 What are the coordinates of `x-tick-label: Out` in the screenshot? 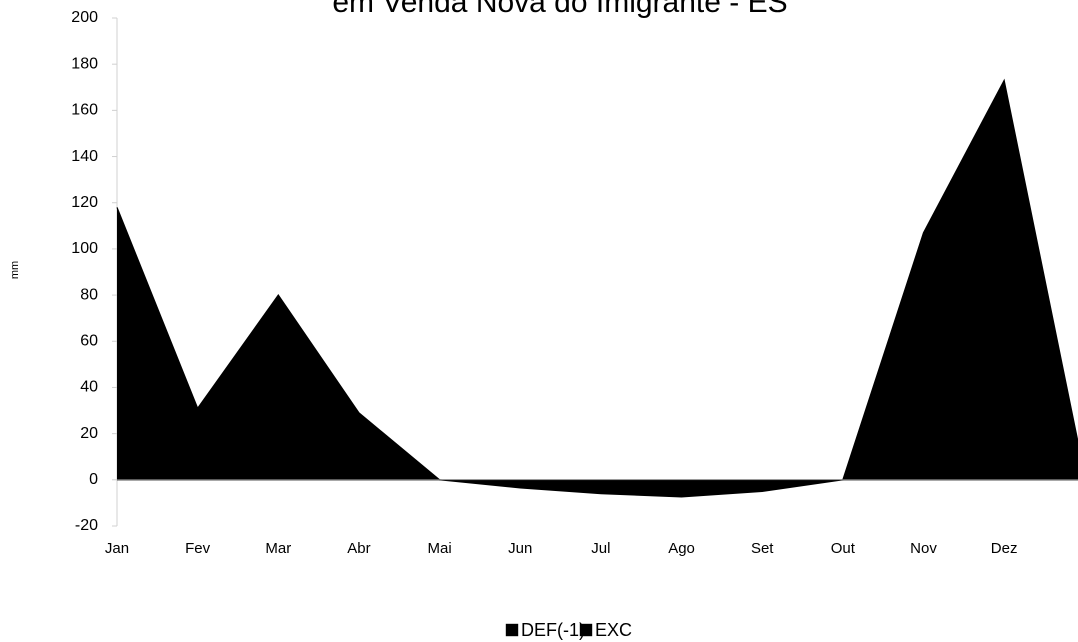 It's located at (843, 548).